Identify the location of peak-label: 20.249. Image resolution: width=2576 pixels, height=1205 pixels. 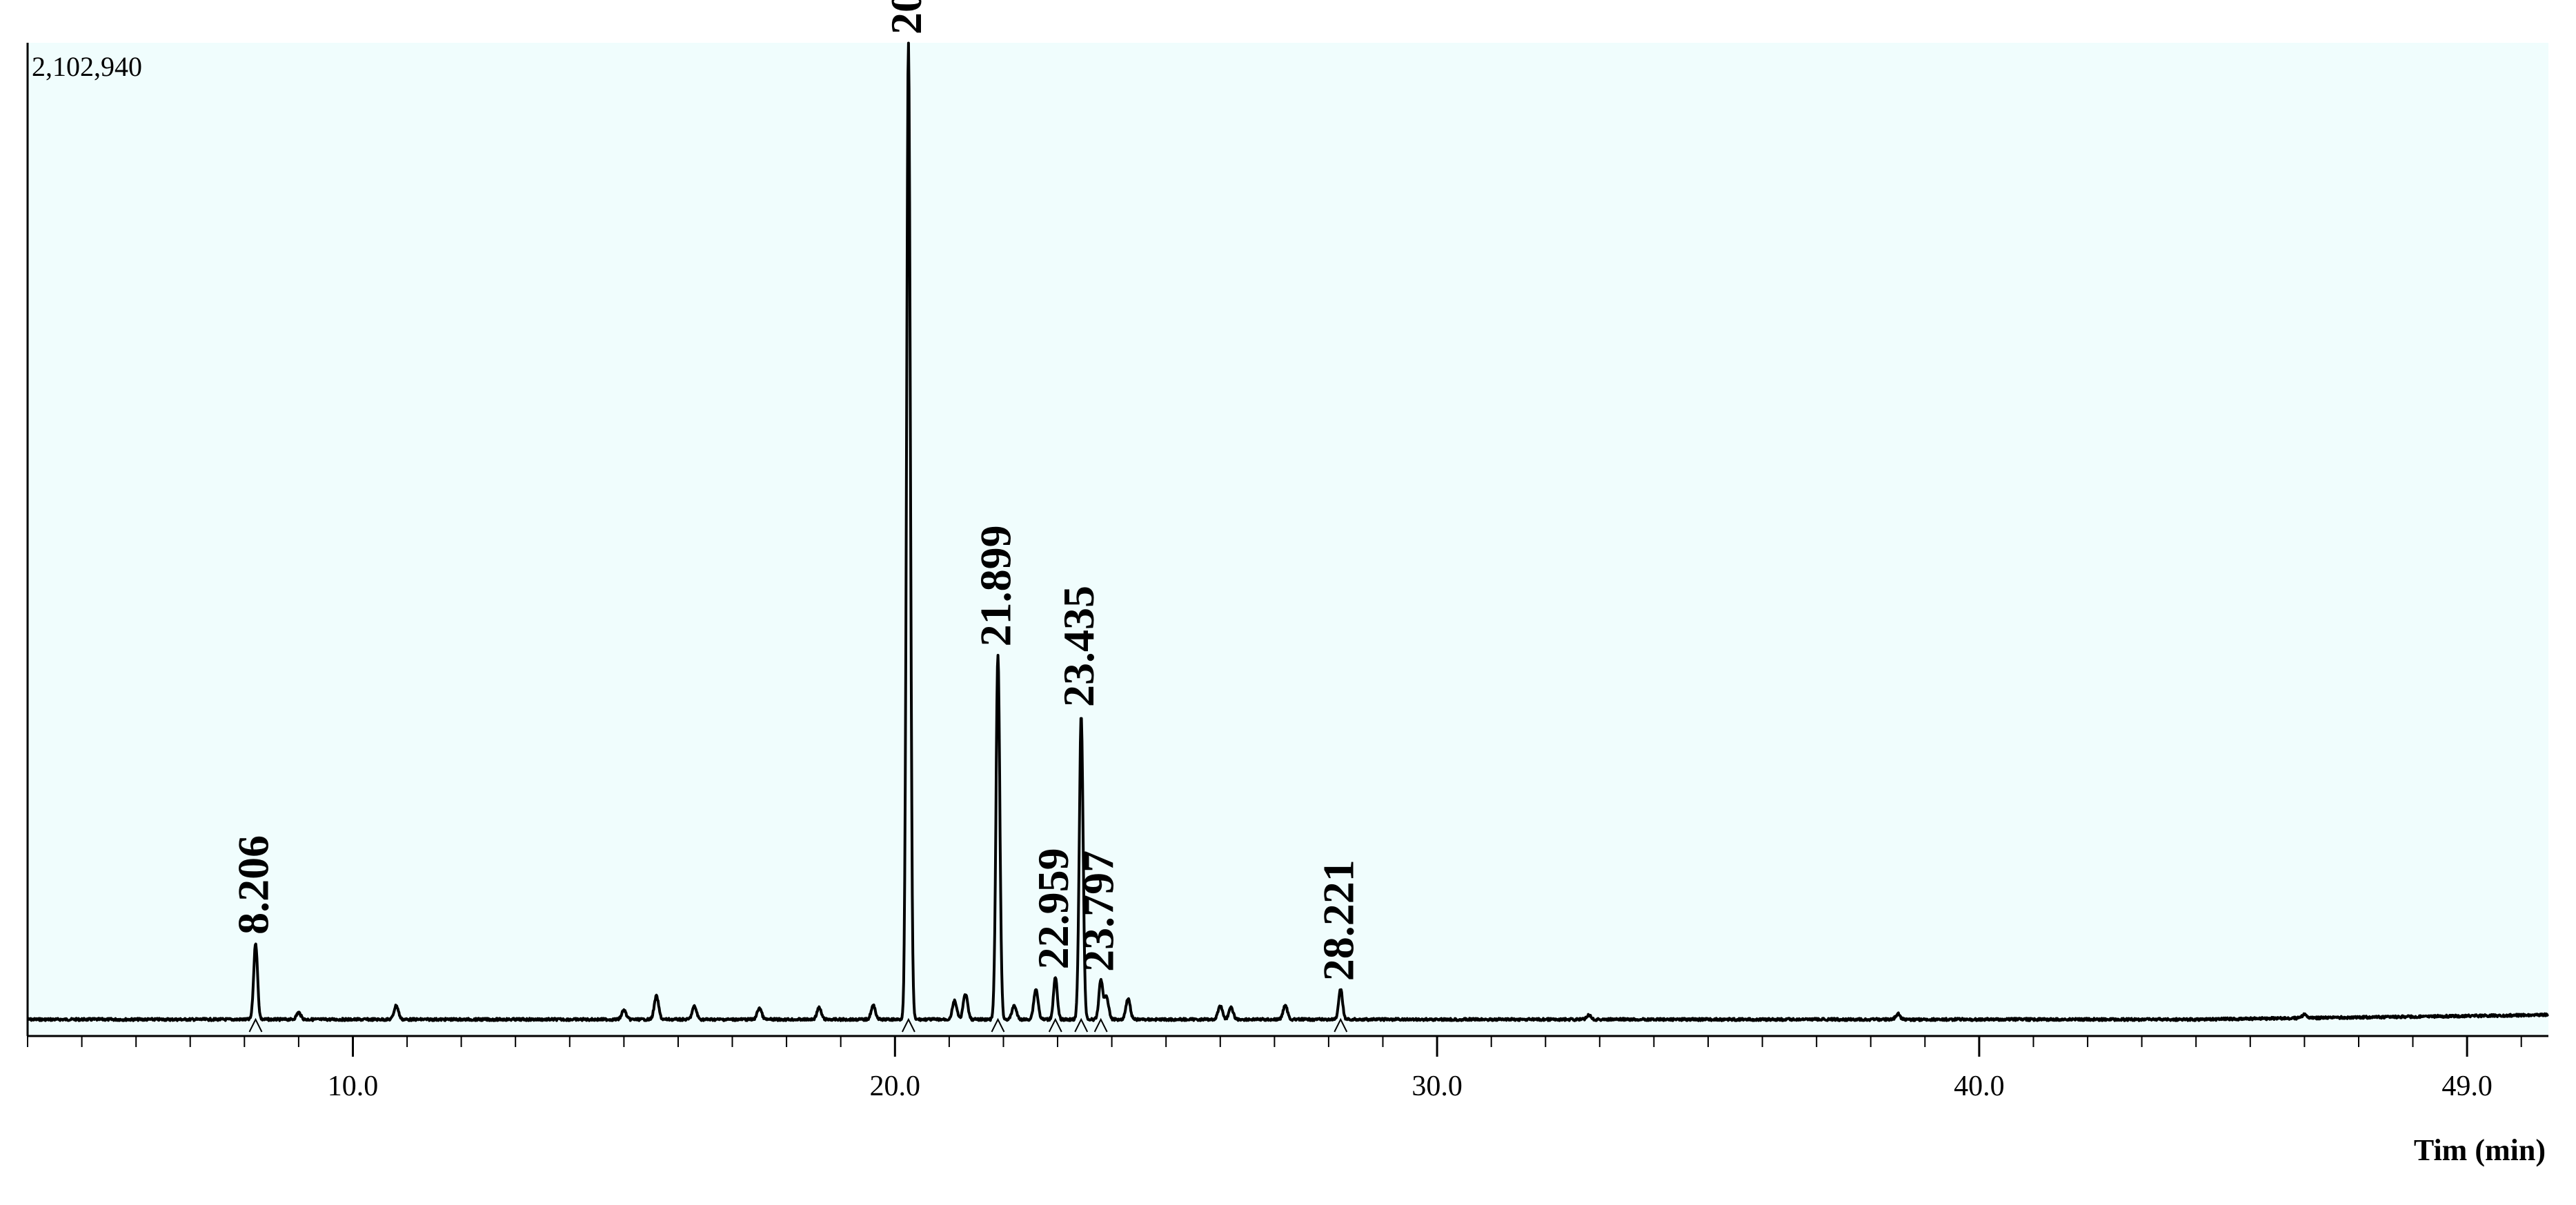
(906, 17).